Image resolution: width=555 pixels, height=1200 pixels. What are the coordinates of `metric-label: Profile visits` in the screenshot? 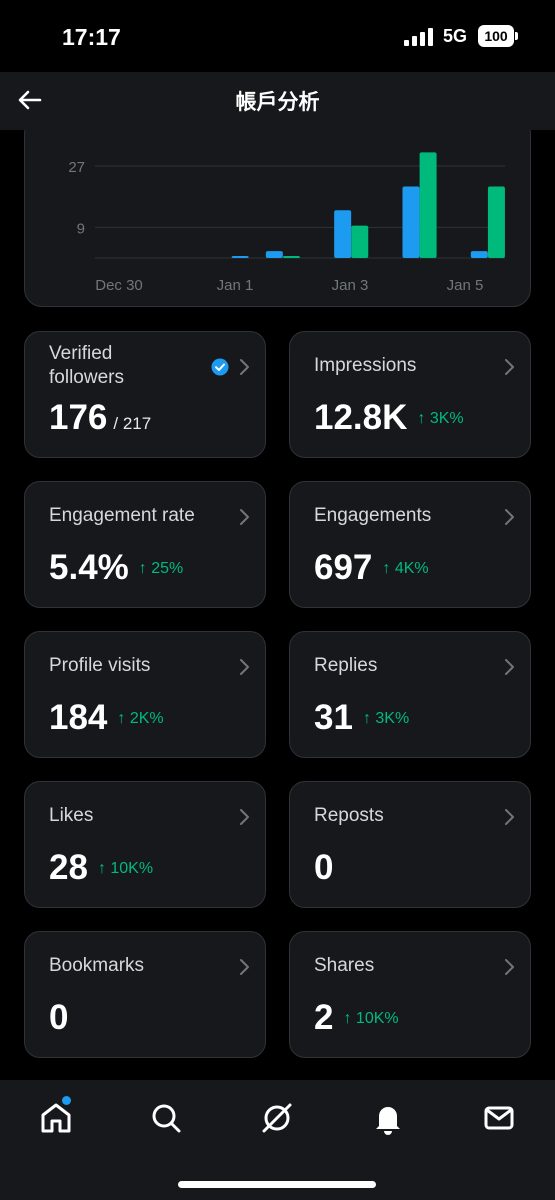 It's located at (100, 665).